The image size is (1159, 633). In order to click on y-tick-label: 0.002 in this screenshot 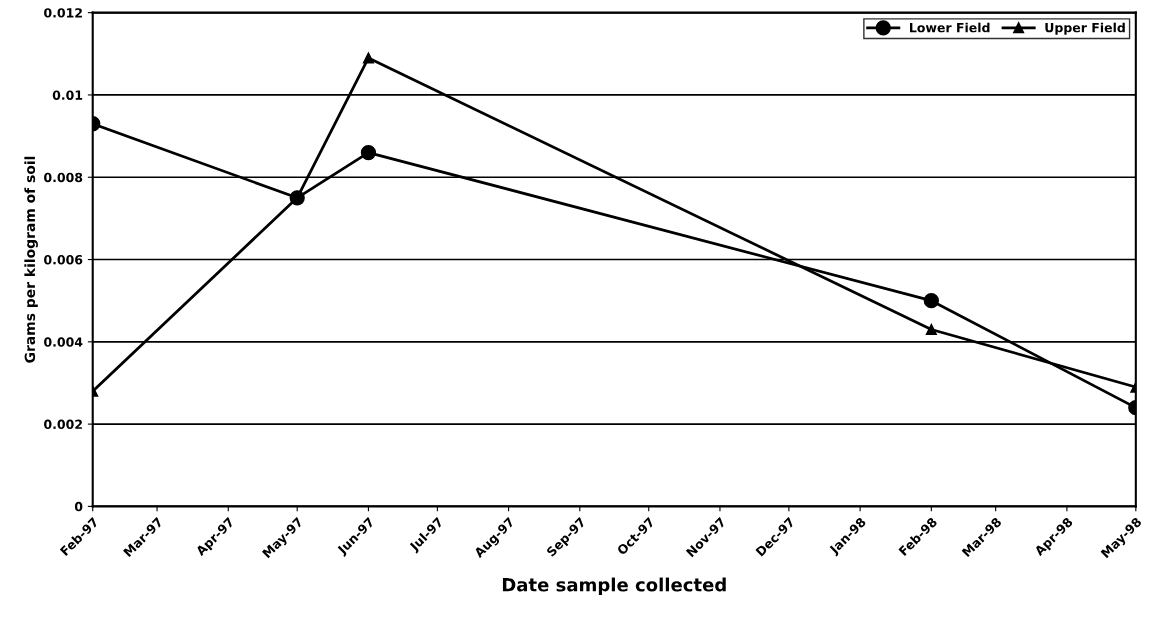, I will do `click(63, 424)`.